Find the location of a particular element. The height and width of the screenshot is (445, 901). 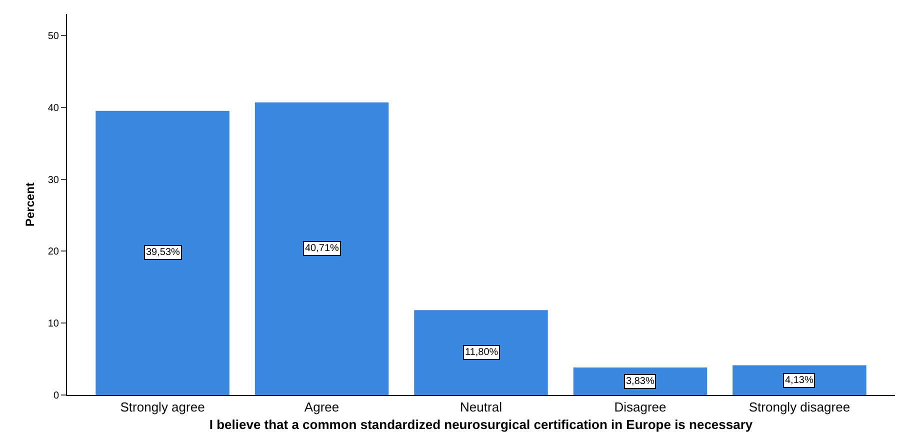

data-label: 39,53% is located at coordinates (163, 252).